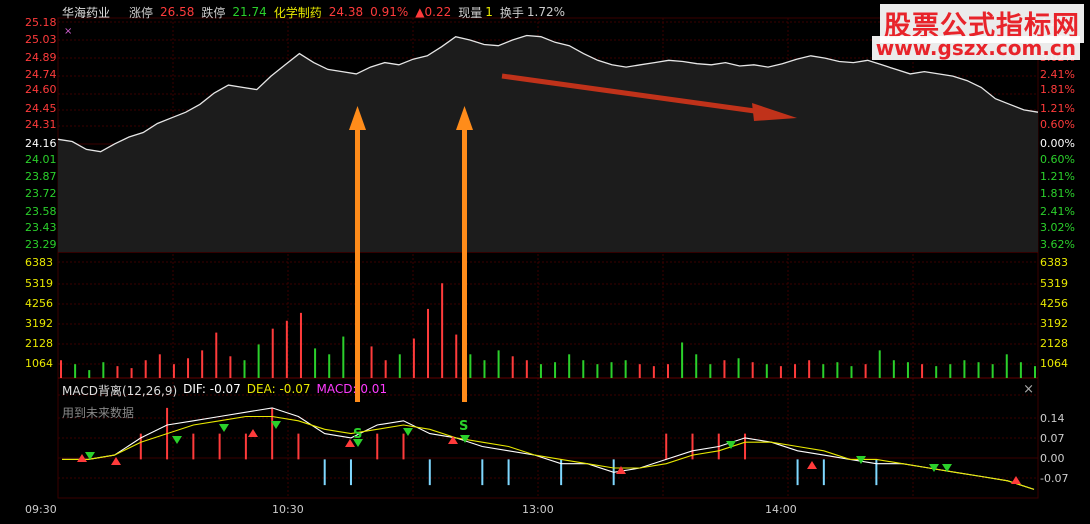  I want to click on indicator-name: MACD背离(12,26,9), so click(120, 391).